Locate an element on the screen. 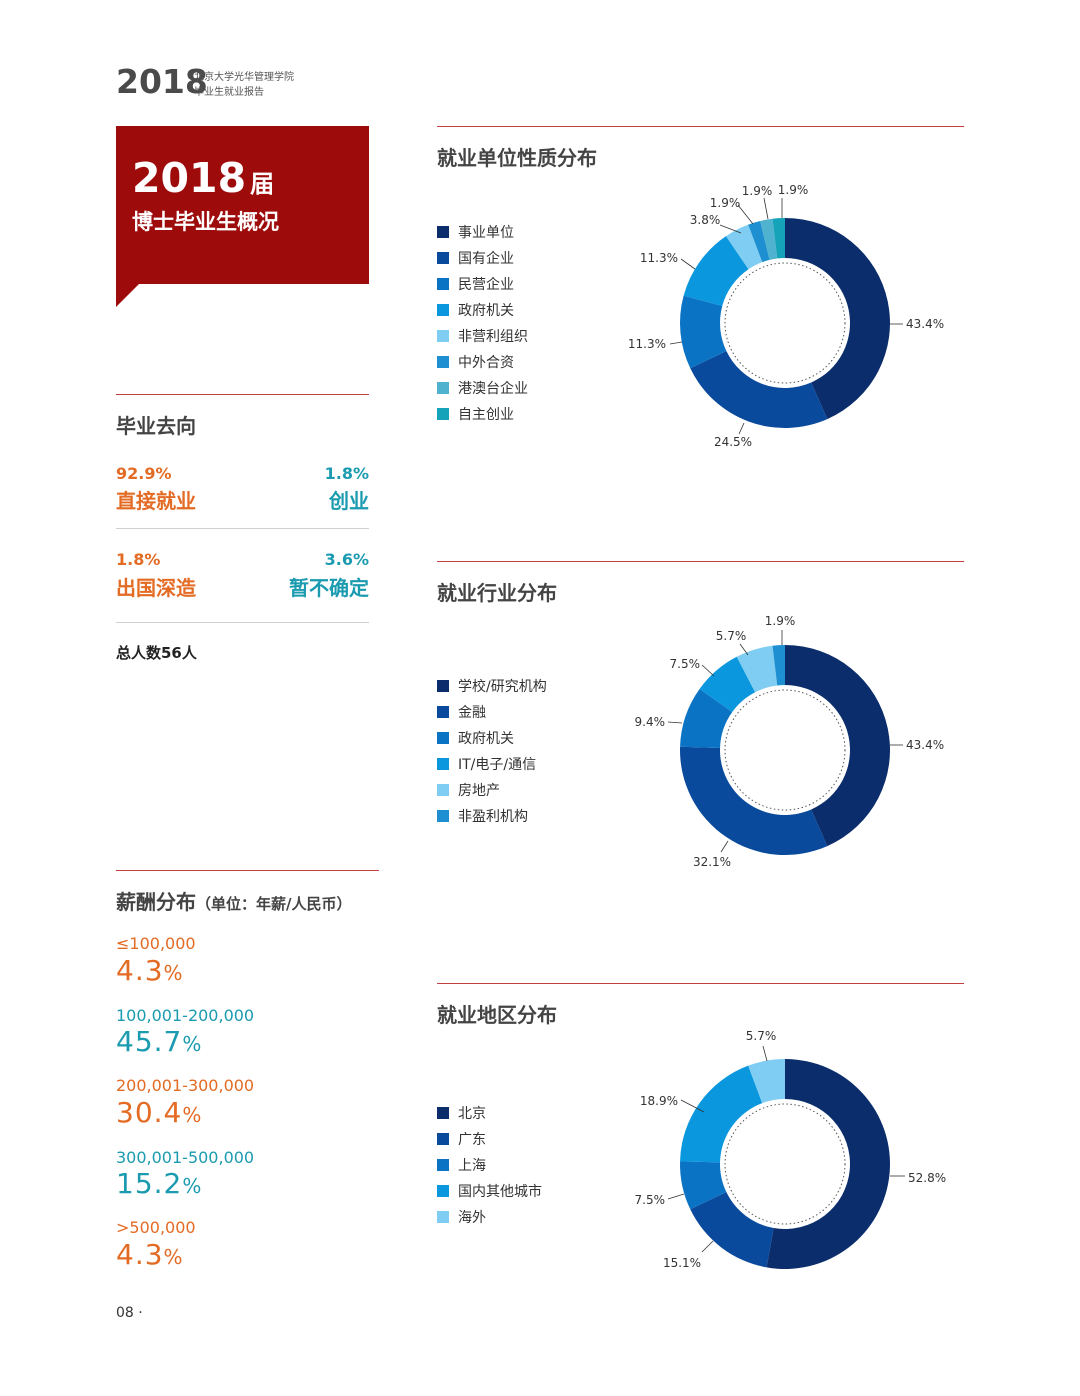 This screenshot has height=1396, width=1080. legend-item: 中外合资 is located at coordinates (475, 362).